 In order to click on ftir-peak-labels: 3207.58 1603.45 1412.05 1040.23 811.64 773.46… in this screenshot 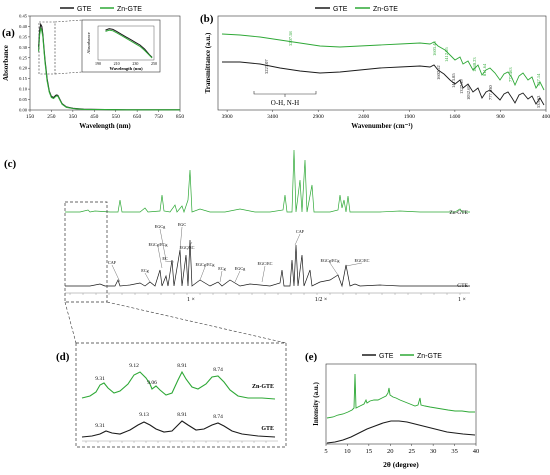, I will do `click(402, 69)`.